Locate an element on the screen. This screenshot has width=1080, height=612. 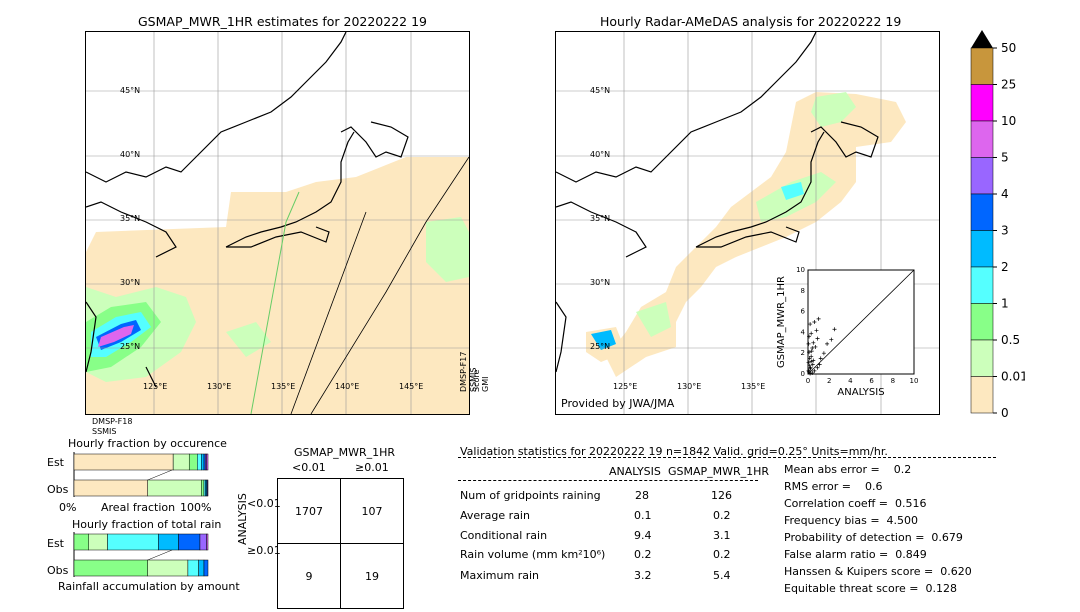
left-lon-130: 130°E is located at coordinates (219, 386).